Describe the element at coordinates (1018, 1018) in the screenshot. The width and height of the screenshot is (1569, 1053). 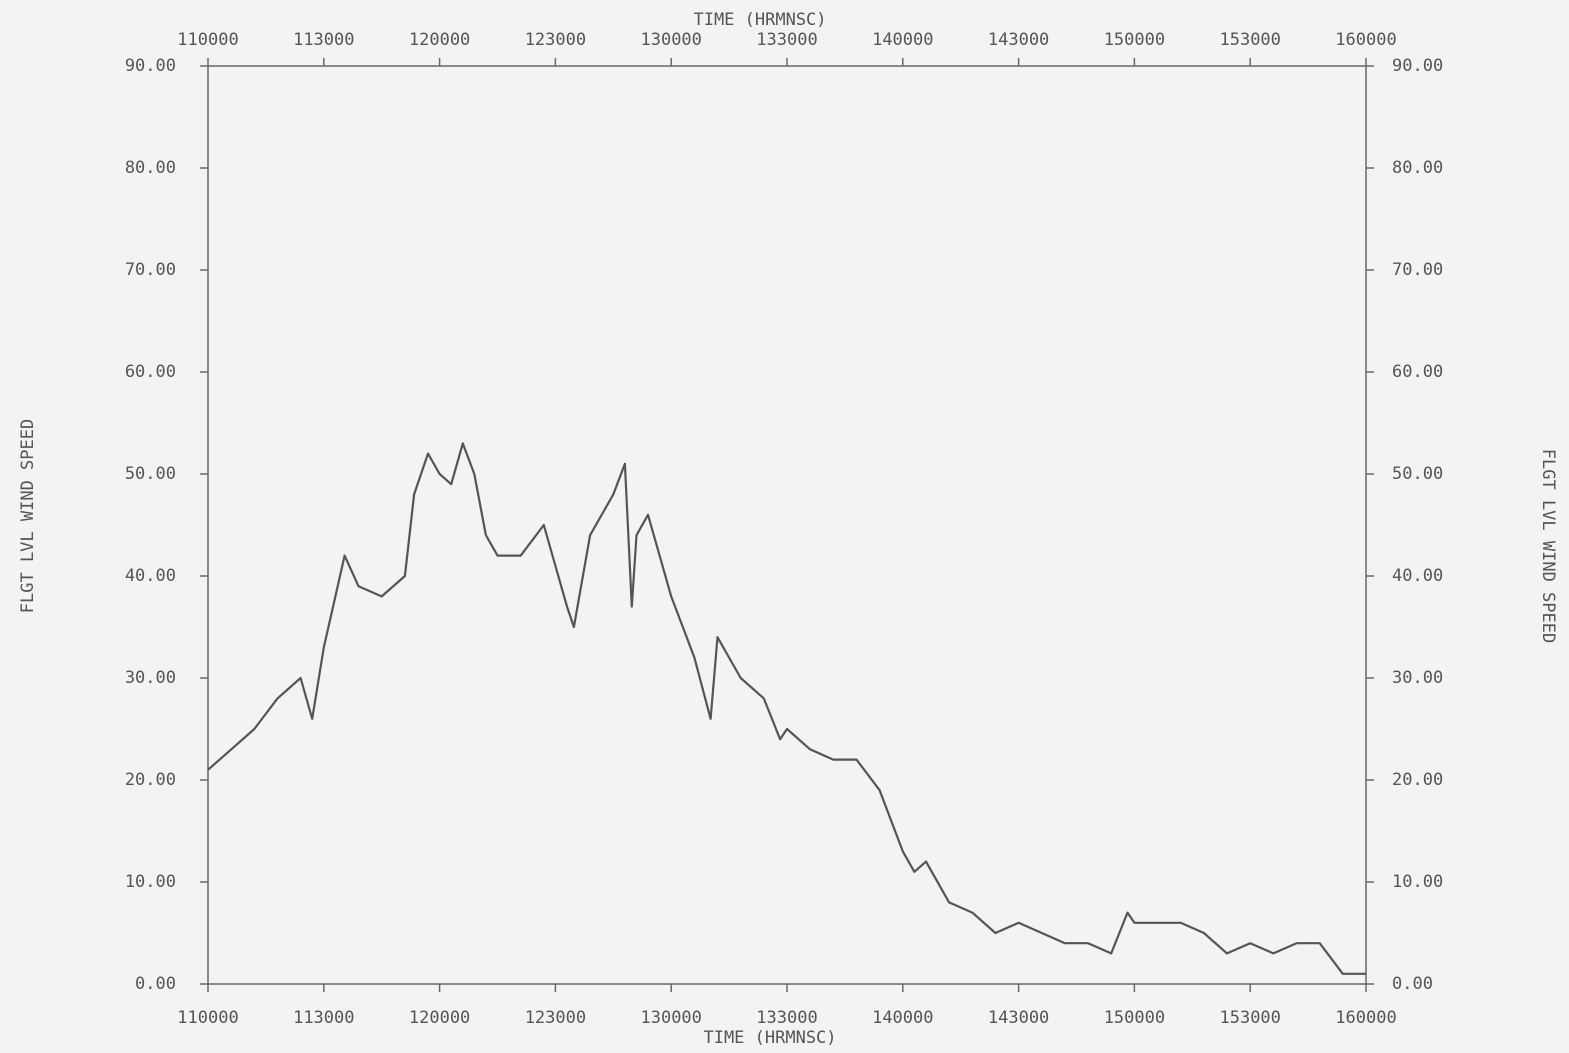
I see `x-tick-label: 143000` at that location.